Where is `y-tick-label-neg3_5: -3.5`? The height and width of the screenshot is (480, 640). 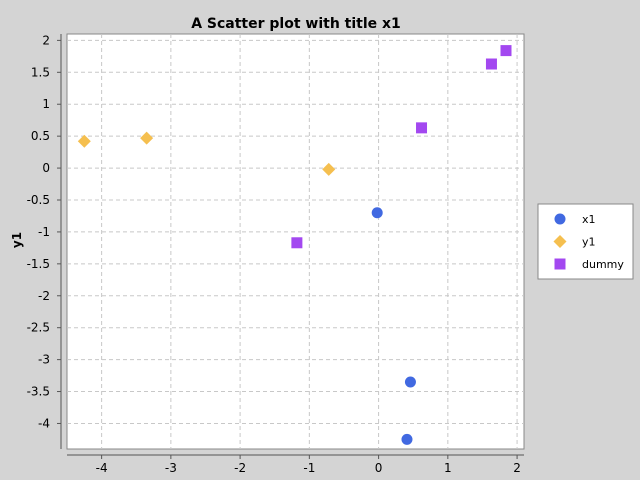 y-tick-label-neg3_5: -3.5 is located at coordinates (38, 392).